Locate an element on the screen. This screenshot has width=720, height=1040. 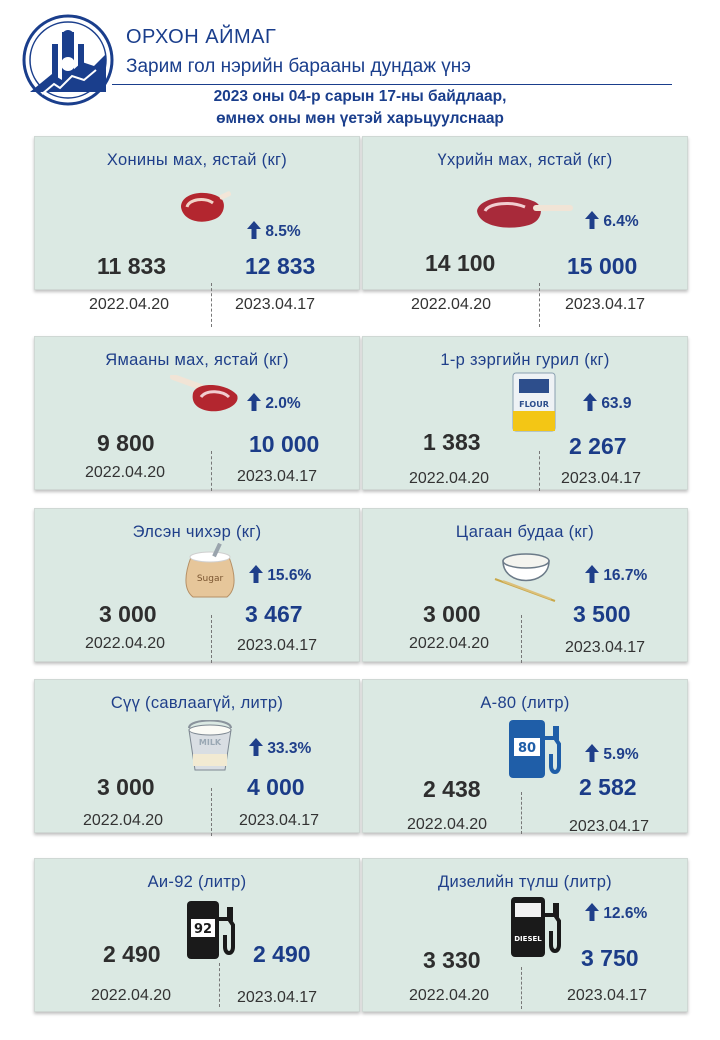
page-subtitle: Зарим гол нэрийн барааны дундаж үнэ is located at coordinates (298, 66).